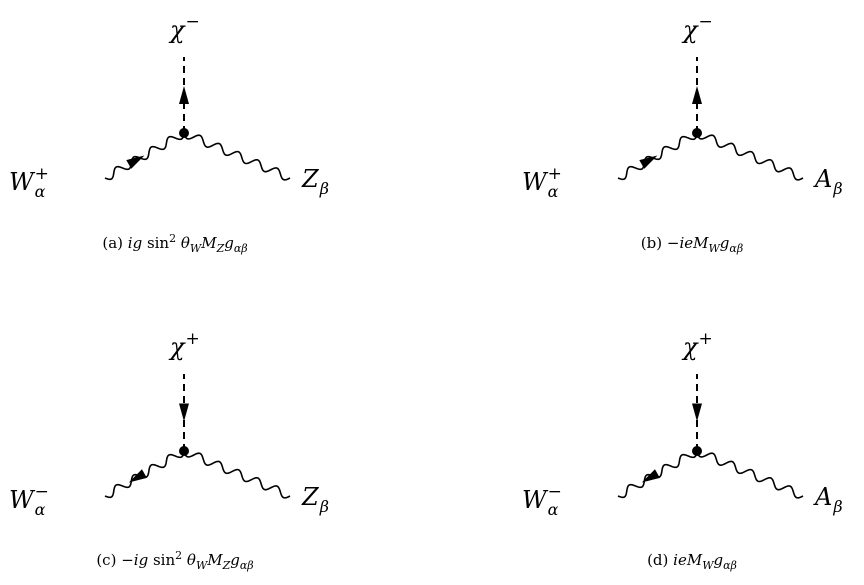  What do you see at coordinates (226, 565) in the screenshot?
I see `vertex-caption-part: Z` at bounding box center [226, 565].